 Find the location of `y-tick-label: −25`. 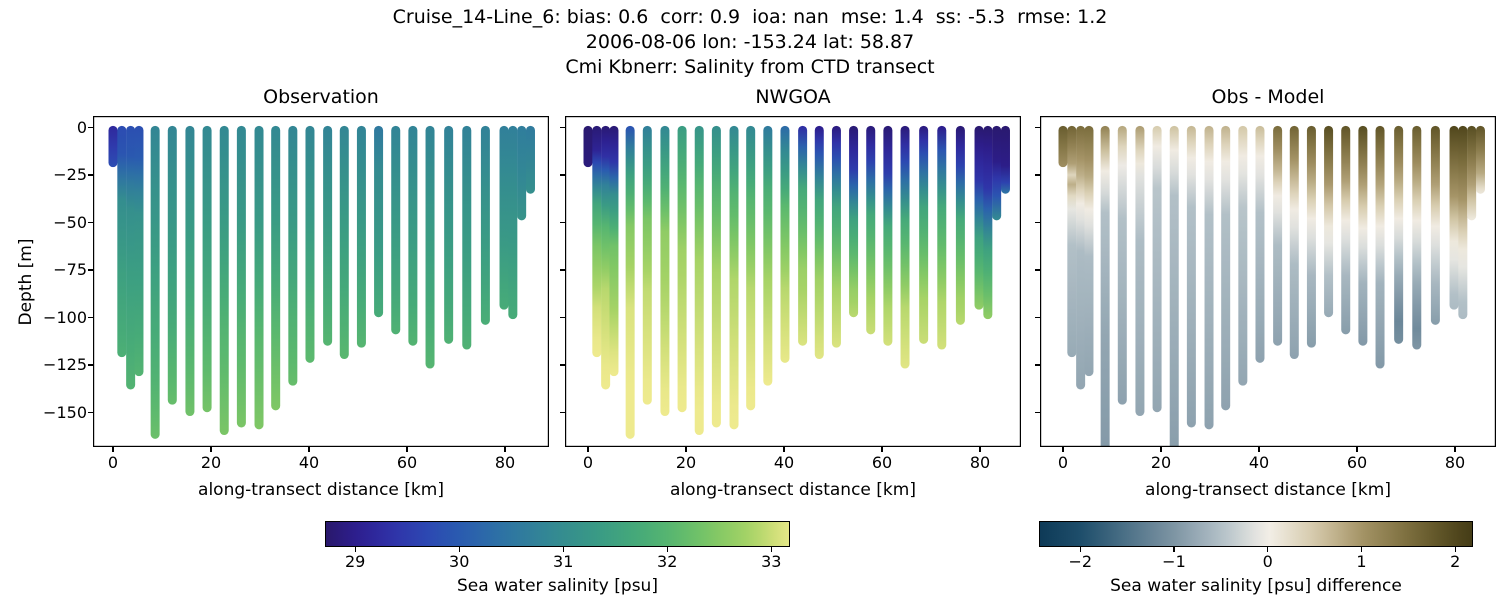

y-tick-label: −25 is located at coordinates (70, 174).